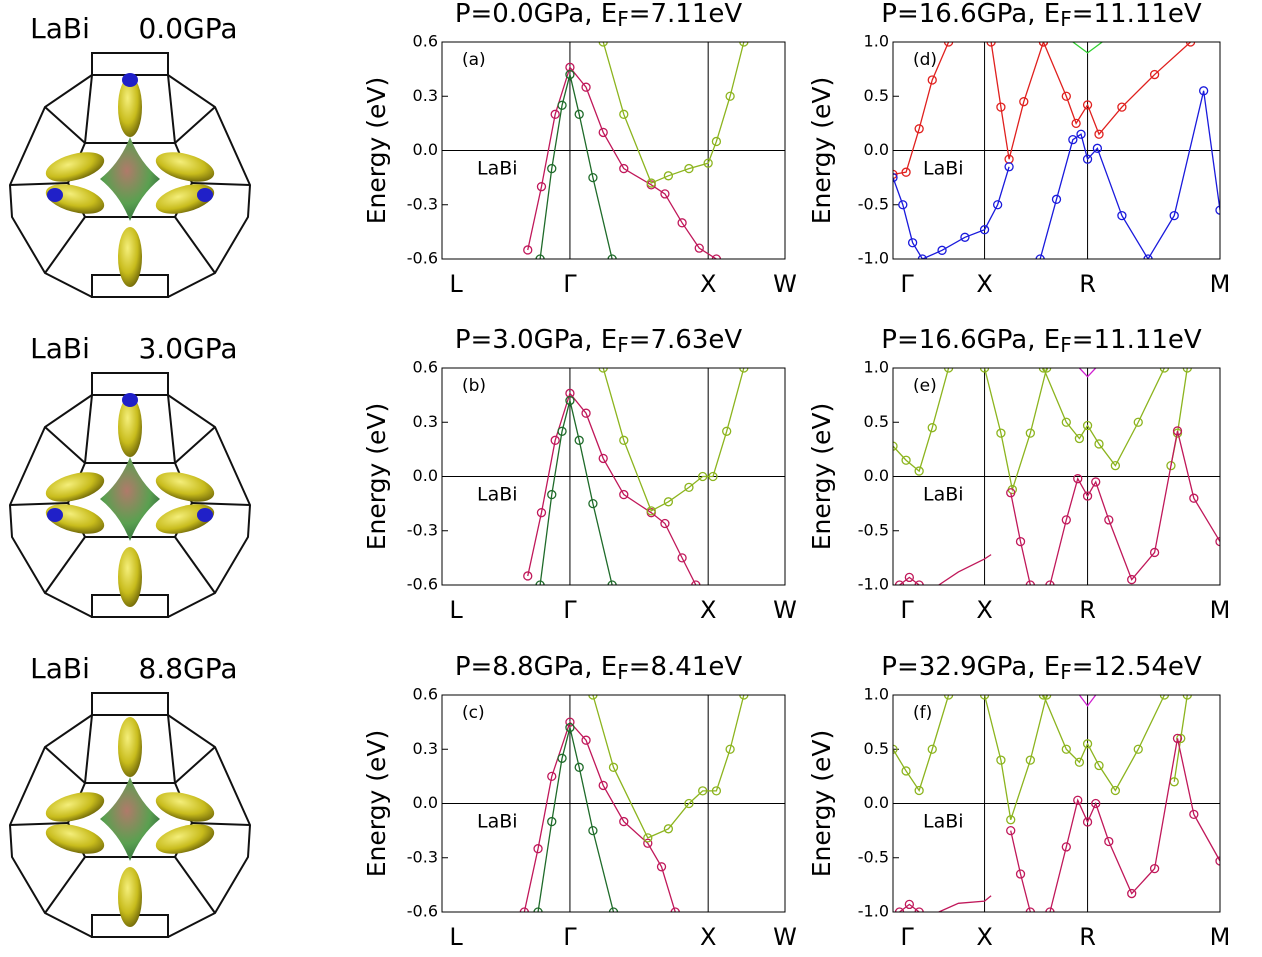 The image size is (1262, 957). I want to click on title-part: =11.11eV, so click(1137, 340).